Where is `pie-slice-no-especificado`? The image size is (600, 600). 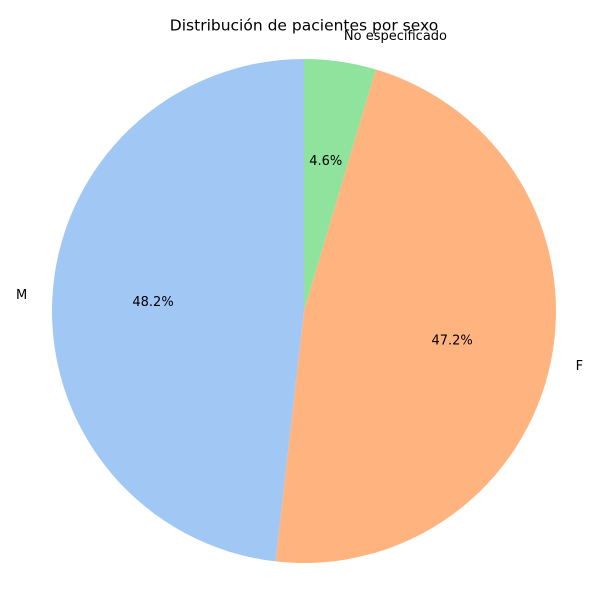
pie-slice-no-especificado is located at coordinates (340, 185).